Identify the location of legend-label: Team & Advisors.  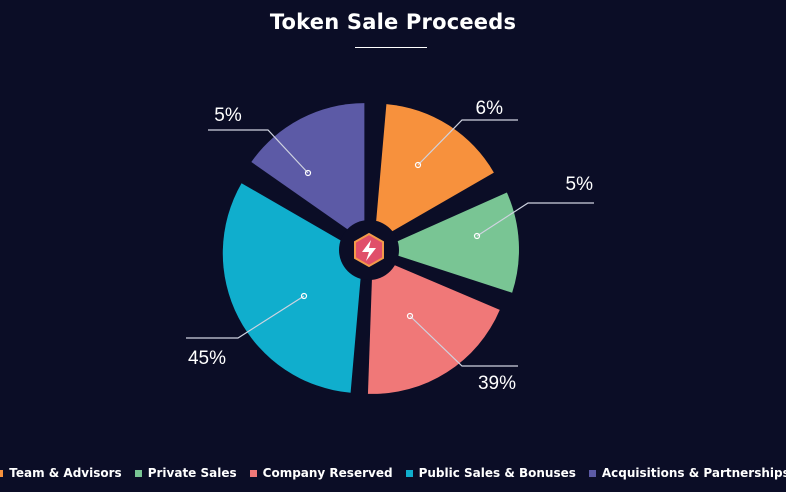
(65, 473).